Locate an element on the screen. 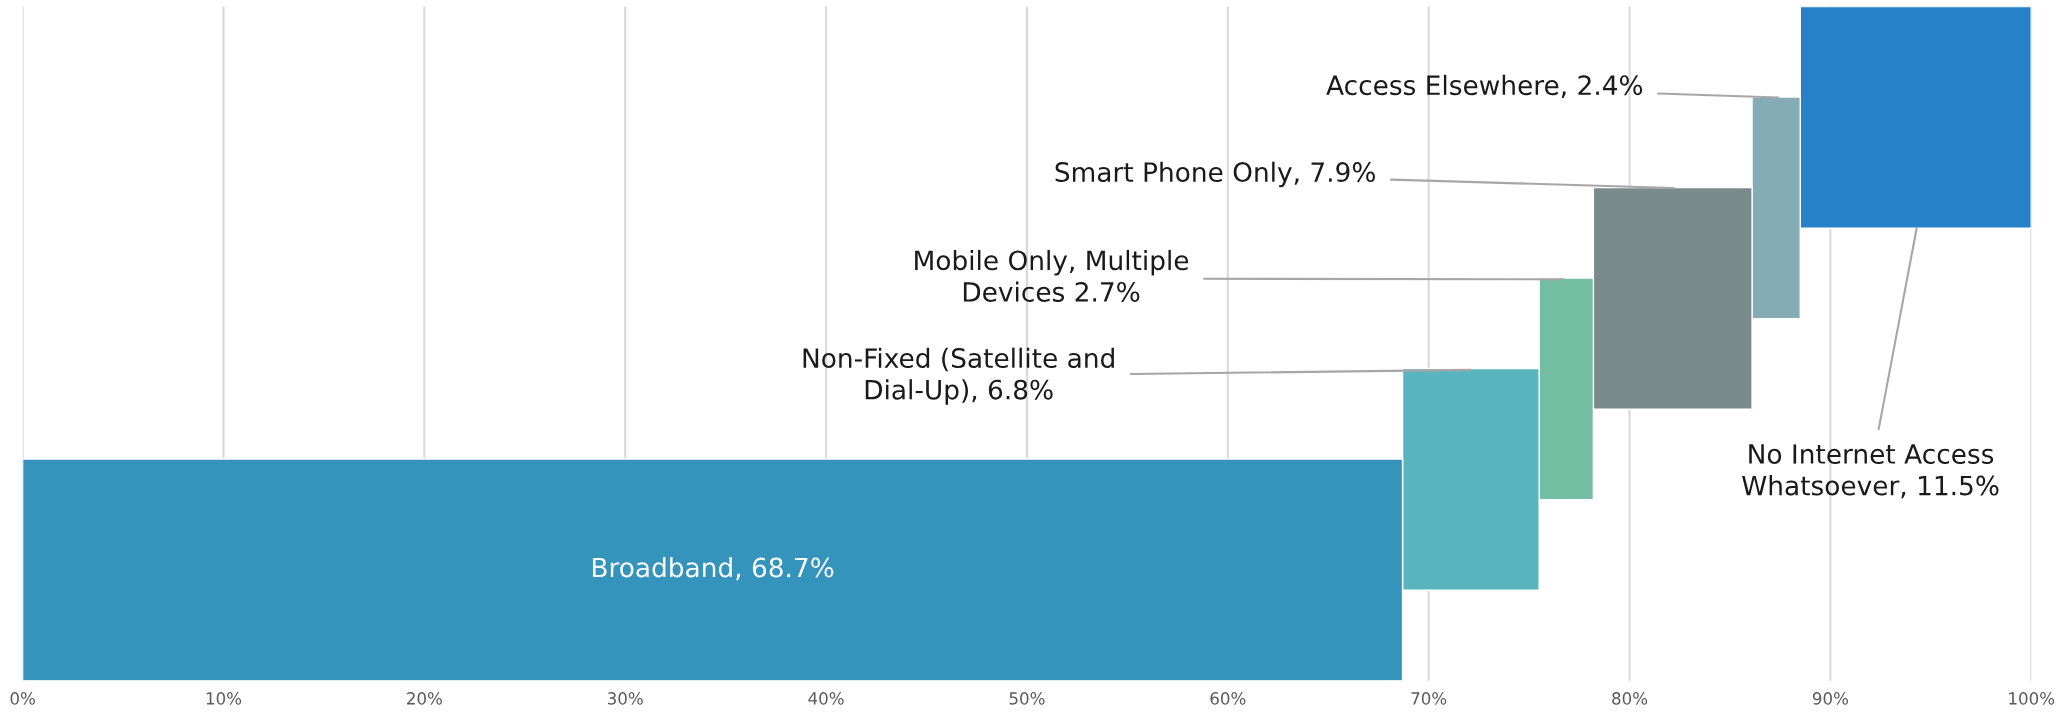 This screenshot has width=2058, height=728. x-tick-label: 40% is located at coordinates (826, 698).